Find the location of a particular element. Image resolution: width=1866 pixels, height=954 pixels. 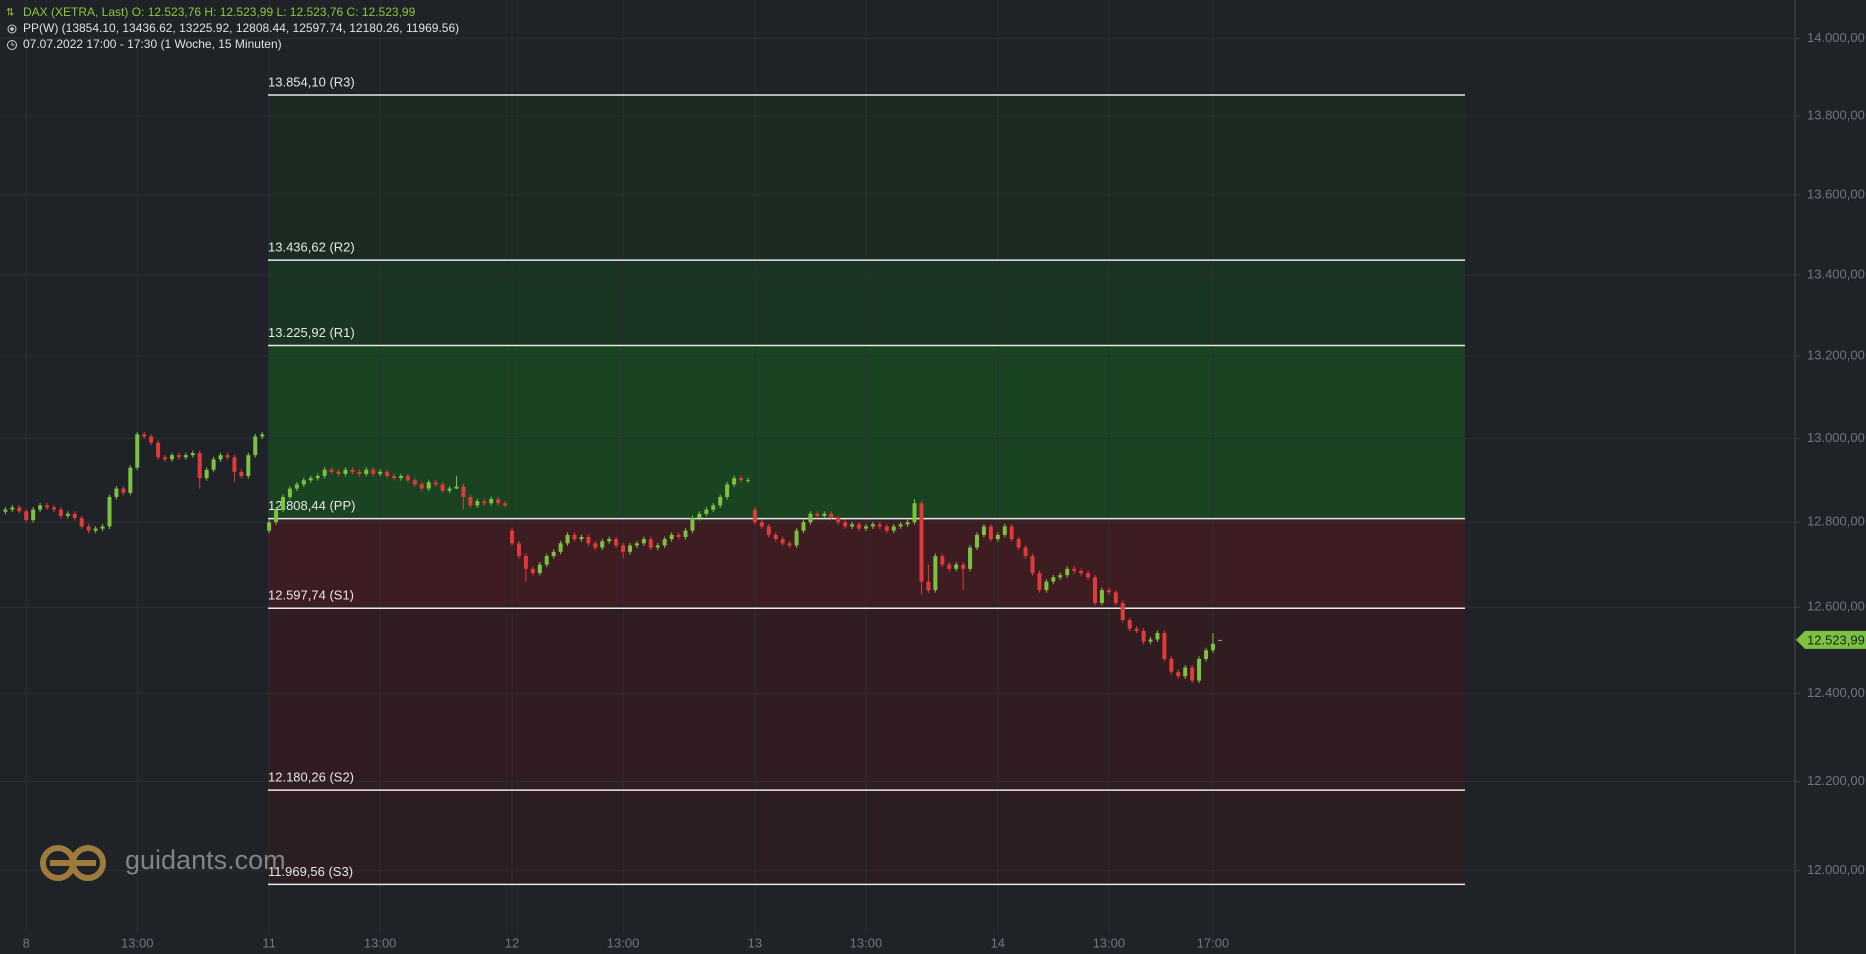

header-icon: ⇅ is located at coordinates (10, 13).